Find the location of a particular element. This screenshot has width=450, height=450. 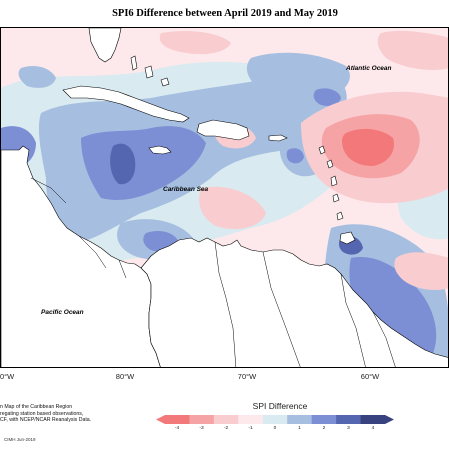

land-jamaica is located at coordinates (160, 150).